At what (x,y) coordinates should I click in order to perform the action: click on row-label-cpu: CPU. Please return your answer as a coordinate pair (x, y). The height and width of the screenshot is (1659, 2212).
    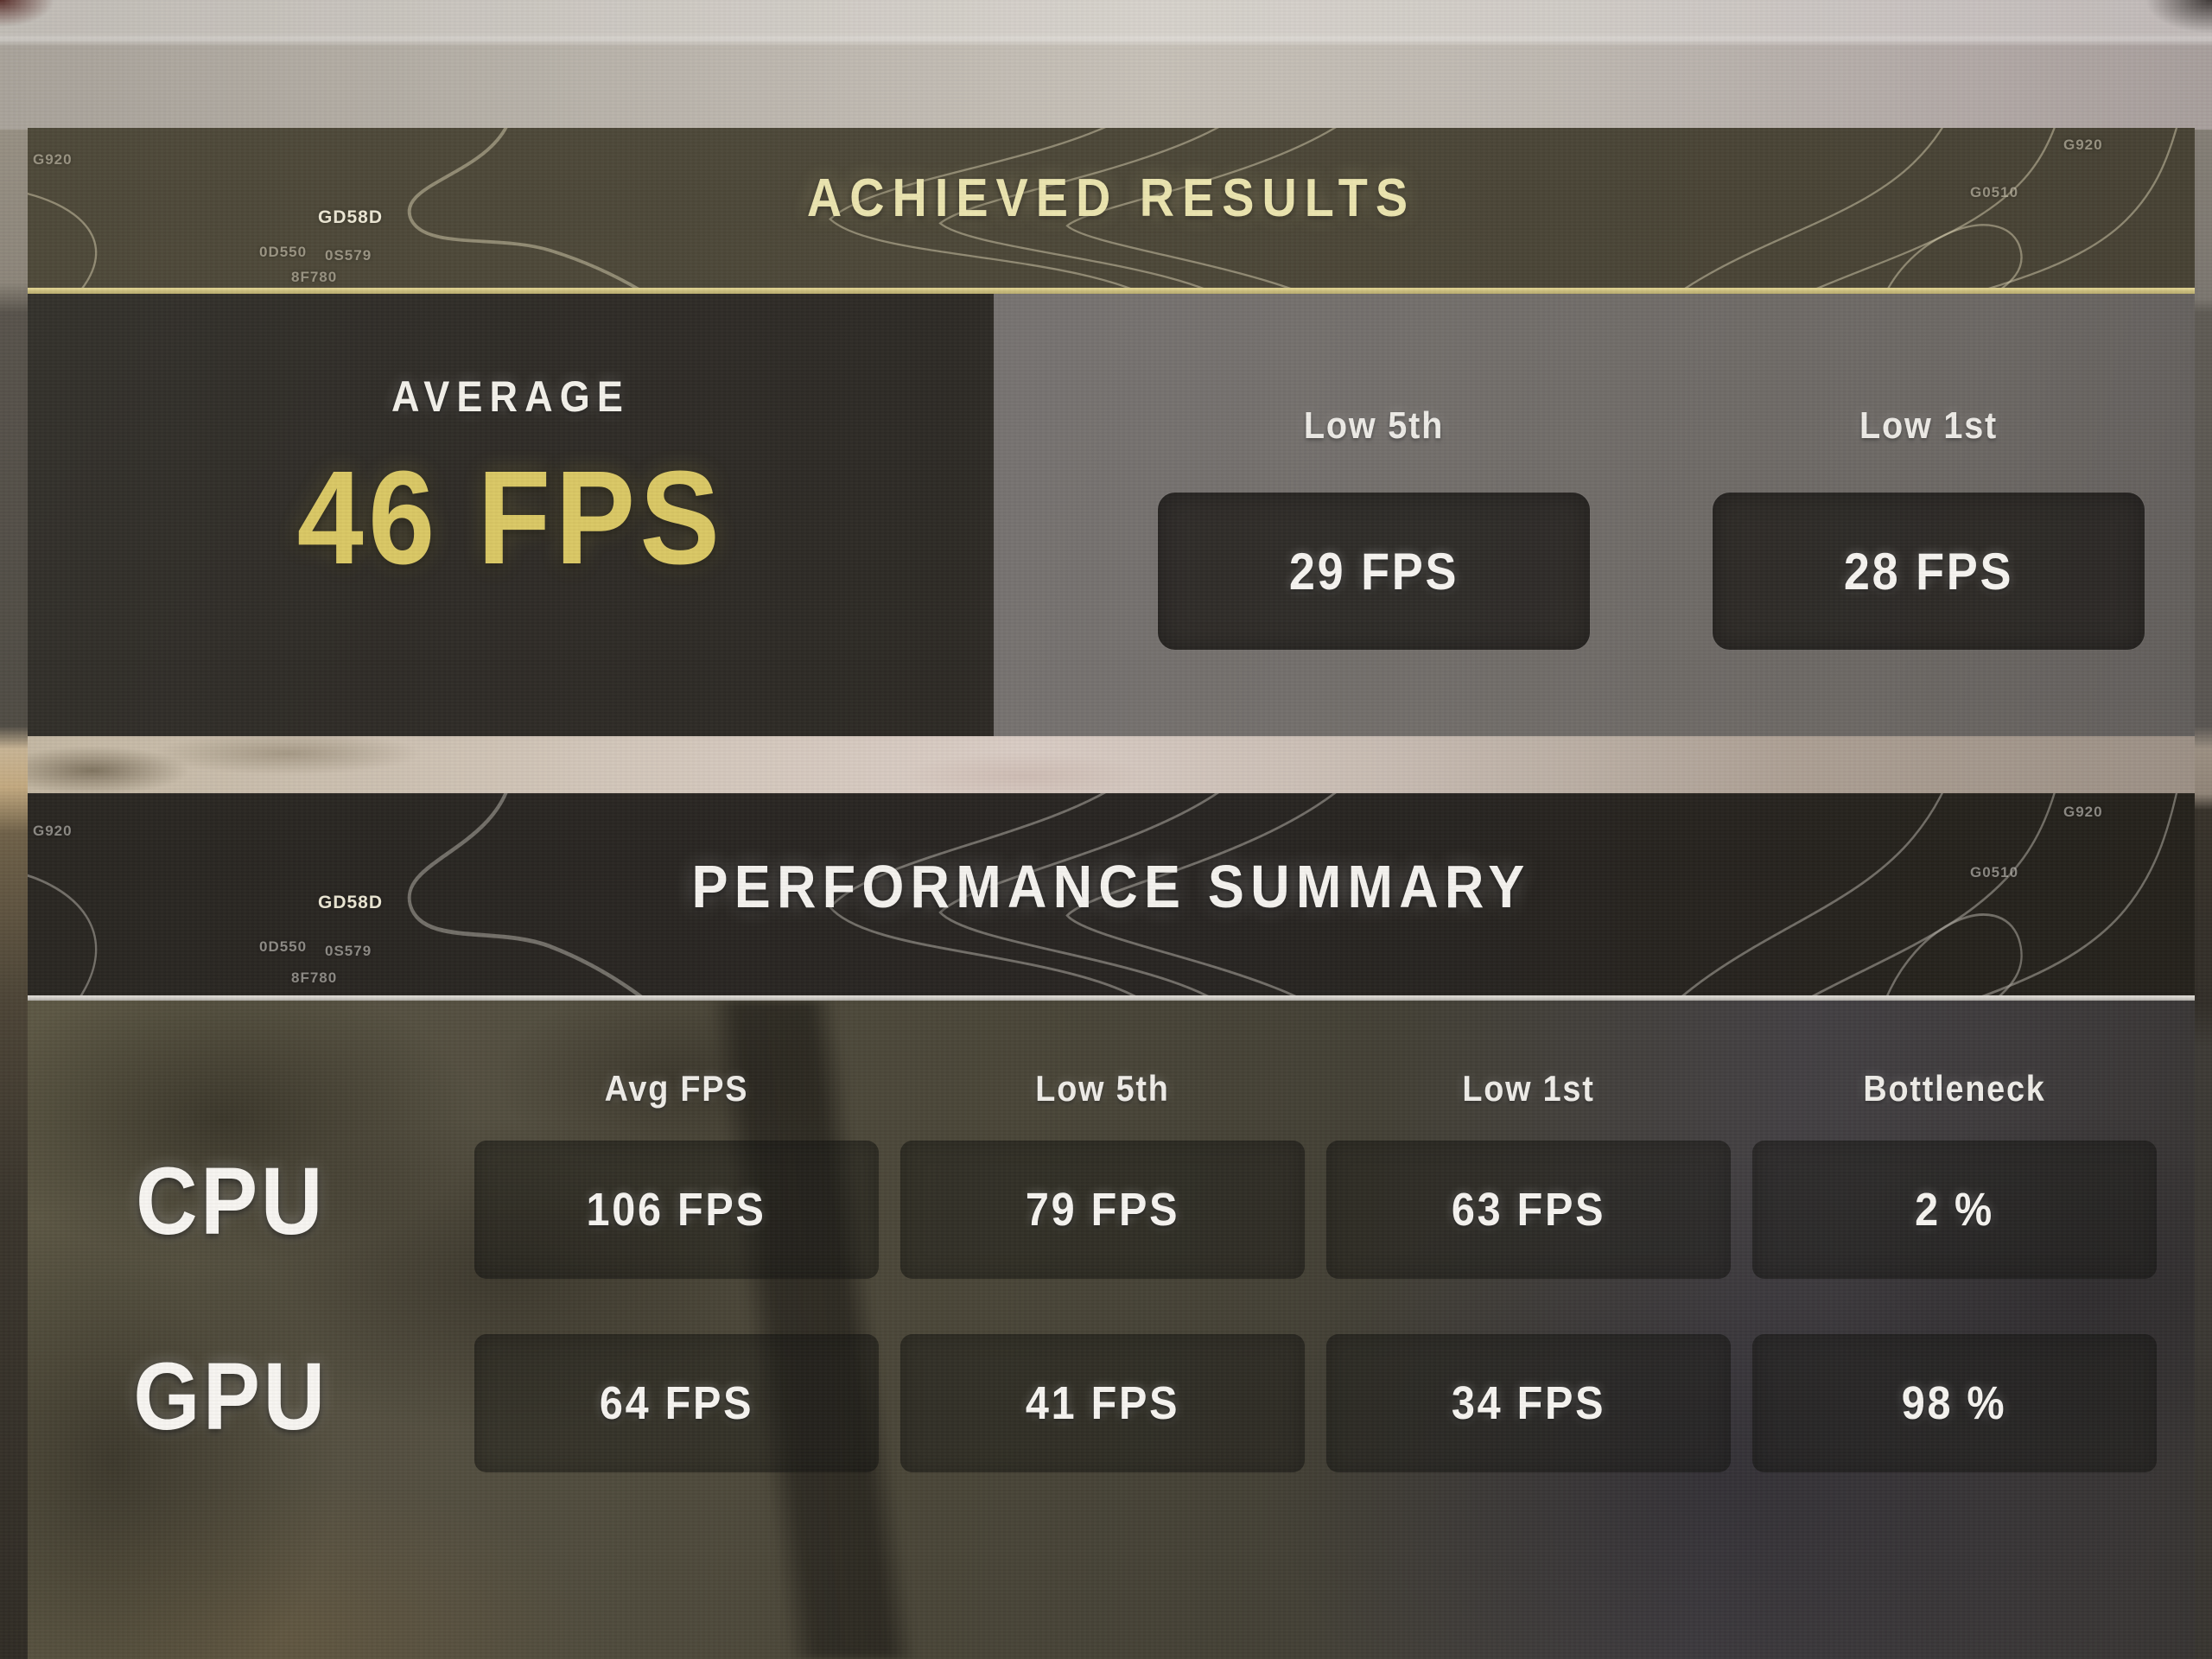
    Looking at the image, I should click on (231, 1201).